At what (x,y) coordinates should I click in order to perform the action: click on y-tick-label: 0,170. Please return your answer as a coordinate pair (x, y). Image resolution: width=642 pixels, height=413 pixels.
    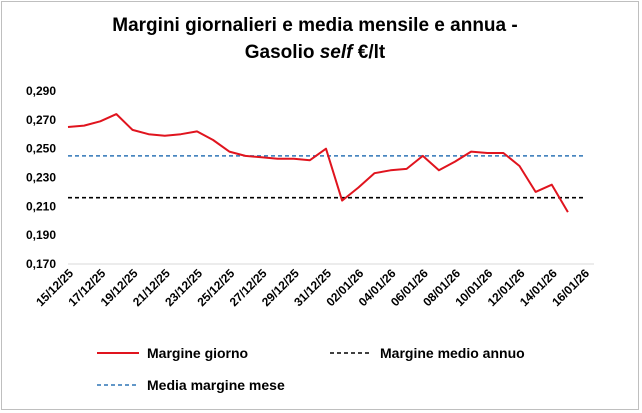
    Looking at the image, I should click on (41, 264).